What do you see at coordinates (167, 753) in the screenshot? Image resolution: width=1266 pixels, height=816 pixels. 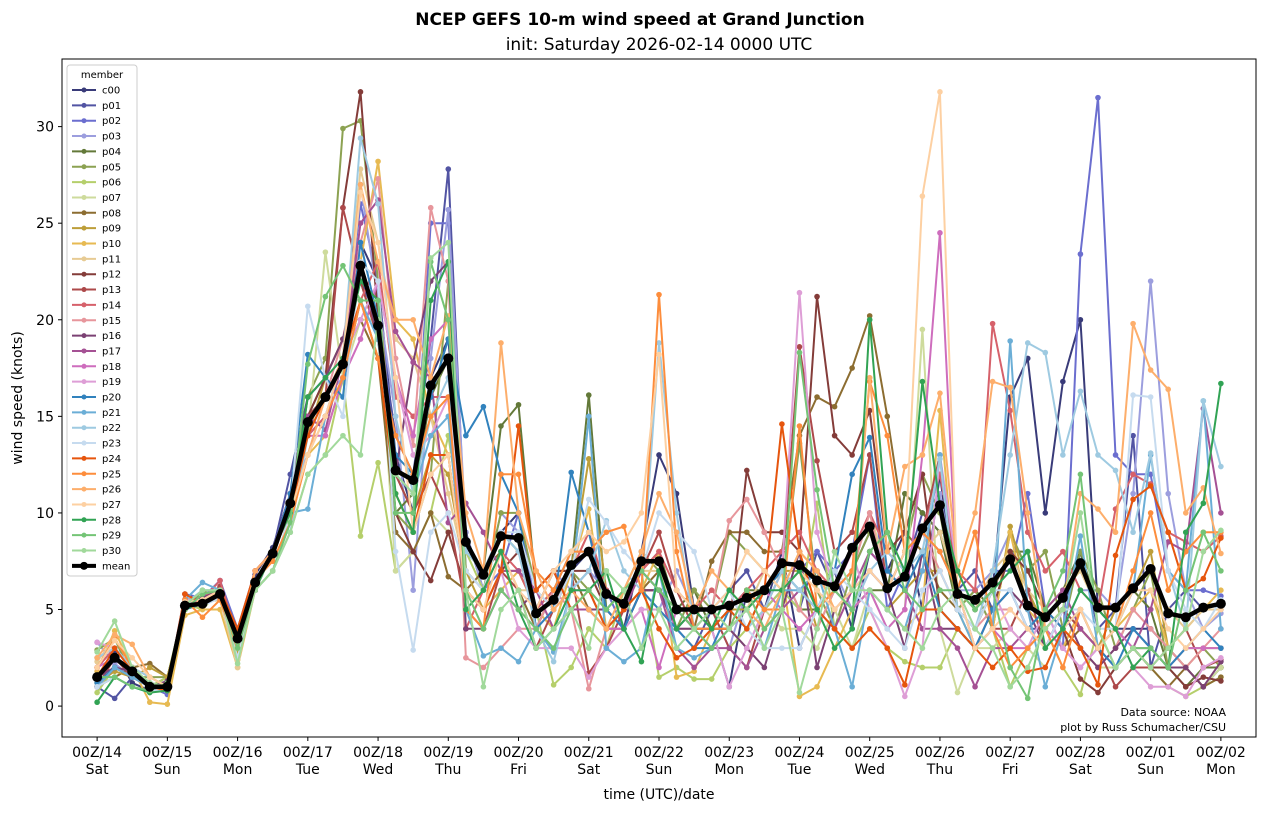 I see `x-tick-label-time: 00Z/15` at bounding box center [167, 753].